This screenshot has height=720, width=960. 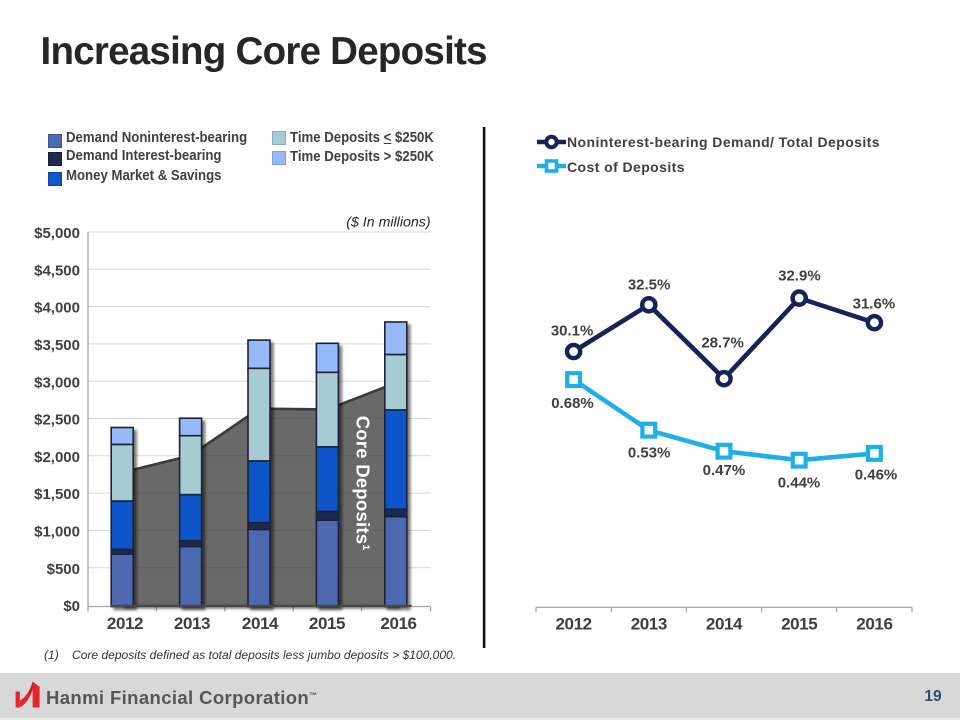 What do you see at coordinates (388, 223) in the screenshot?
I see `svg-text: ($ In millions)` at bounding box center [388, 223].